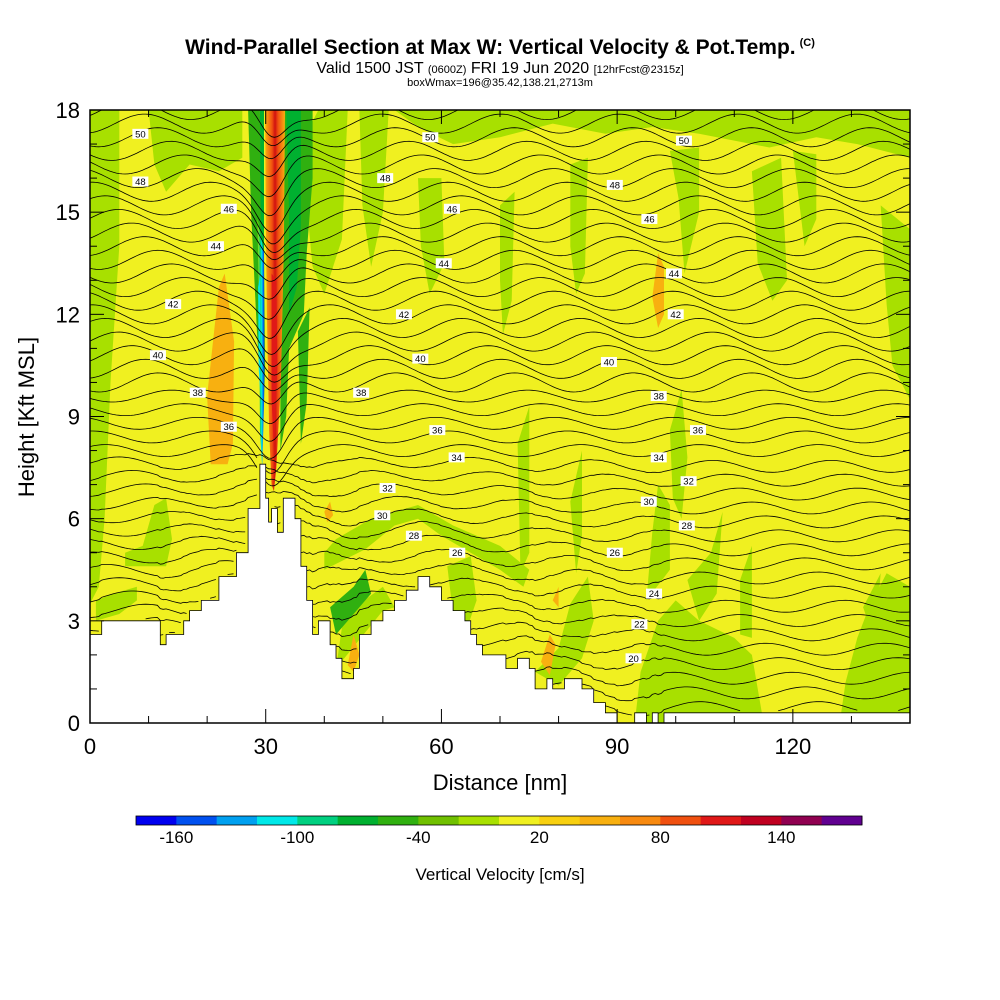 The image size is (1000, 1000). What do you see at coordinates (26, 417) in the screenshot?
I see `y-axis-label: Height [Kft MSL]` at bounding box center [26, 417].